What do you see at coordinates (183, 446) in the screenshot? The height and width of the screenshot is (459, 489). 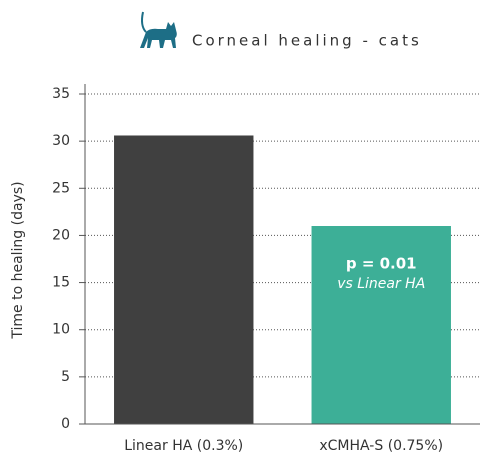 I see `x-tick-label: Linear HA (0.3%)` at bounding box center [183, 446].